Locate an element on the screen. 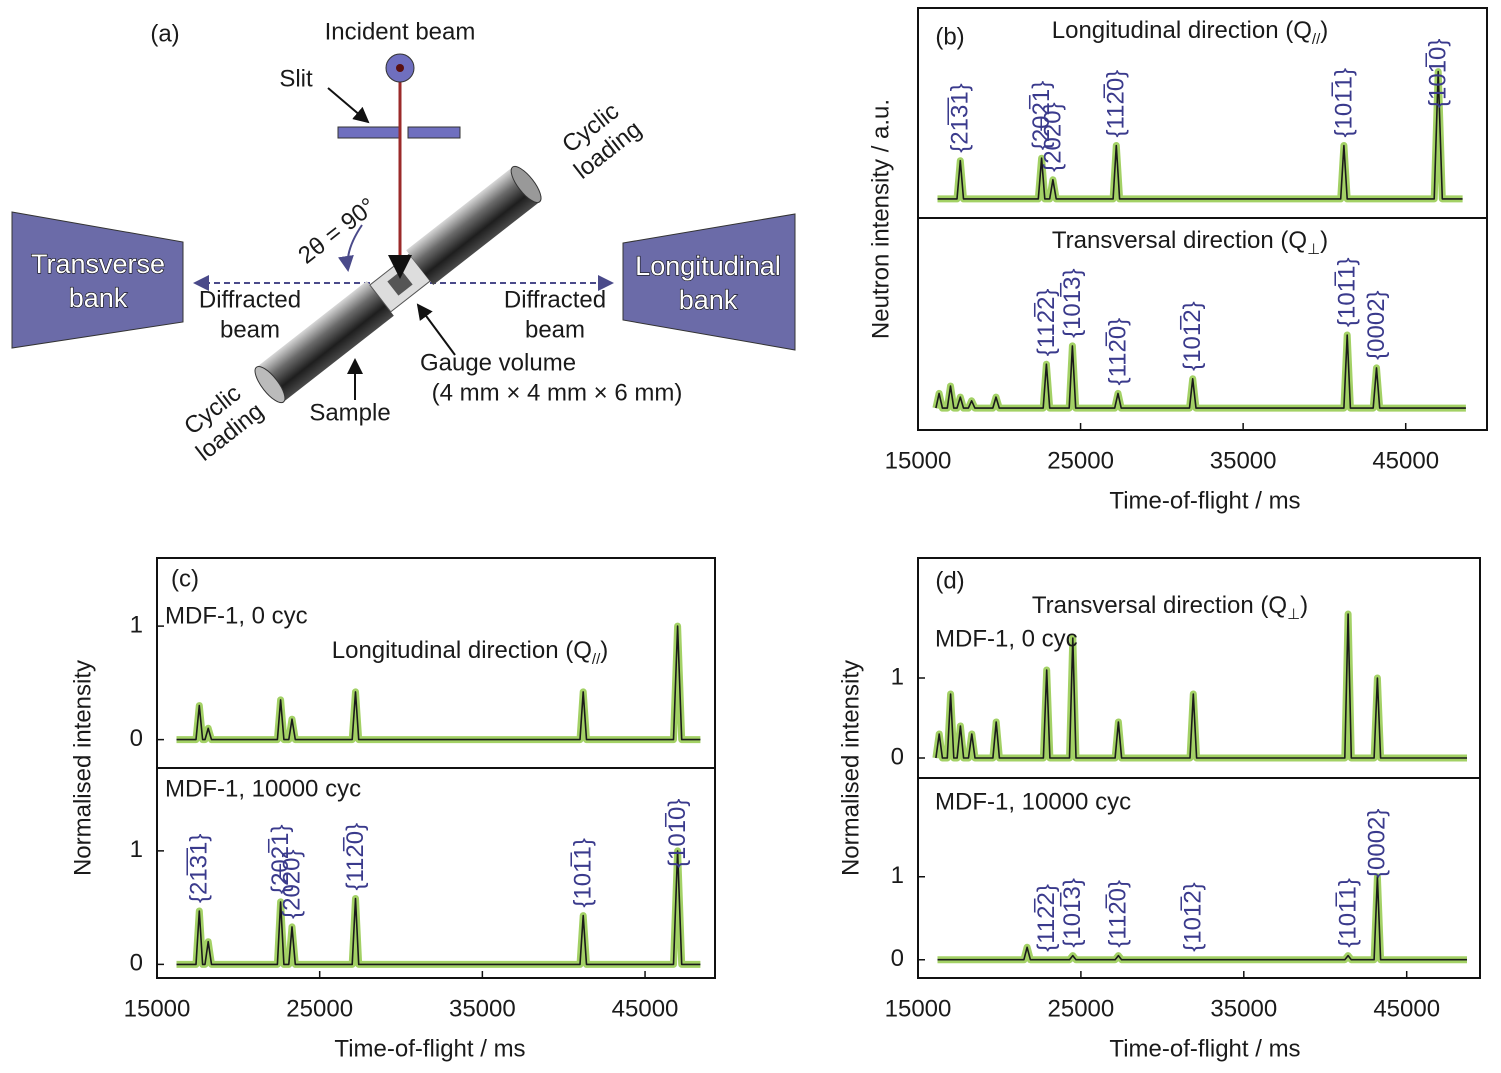 The image size is (1501, 1073). beam-source is located at coordinates (400, 68).